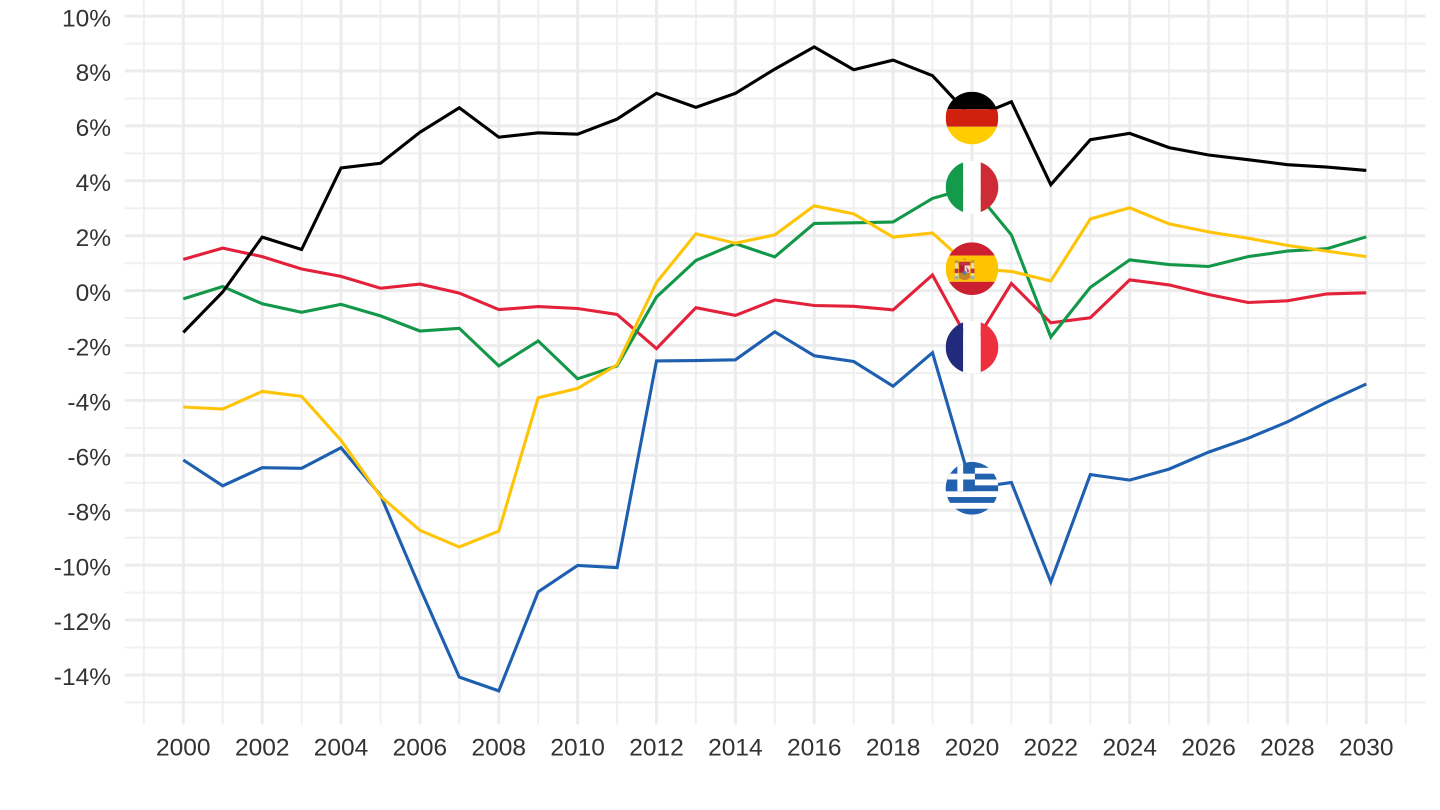  What do you see at coordinates (89, 513) in the screenshot?
I see `svg-text: -8%` at bounding box center [89, 513].